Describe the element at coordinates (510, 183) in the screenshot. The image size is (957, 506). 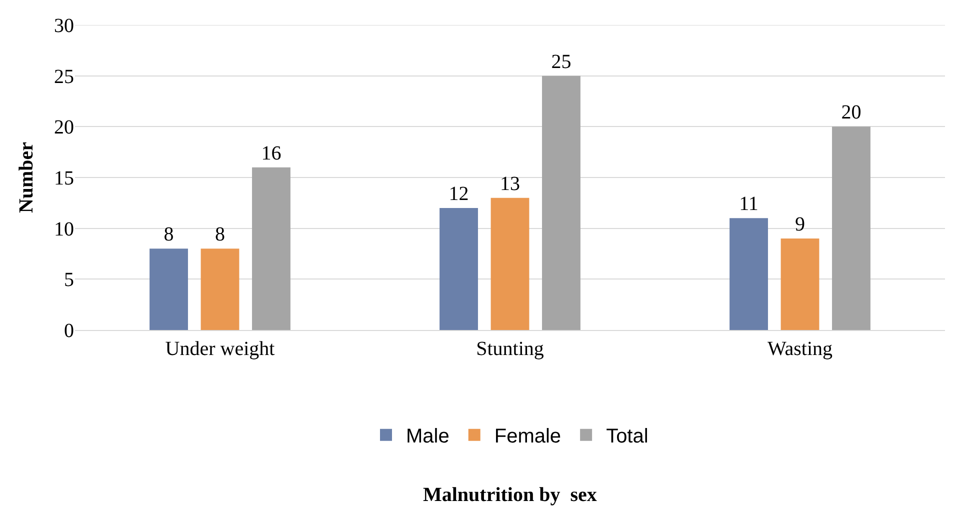
I see `data-label: 13` at that location.